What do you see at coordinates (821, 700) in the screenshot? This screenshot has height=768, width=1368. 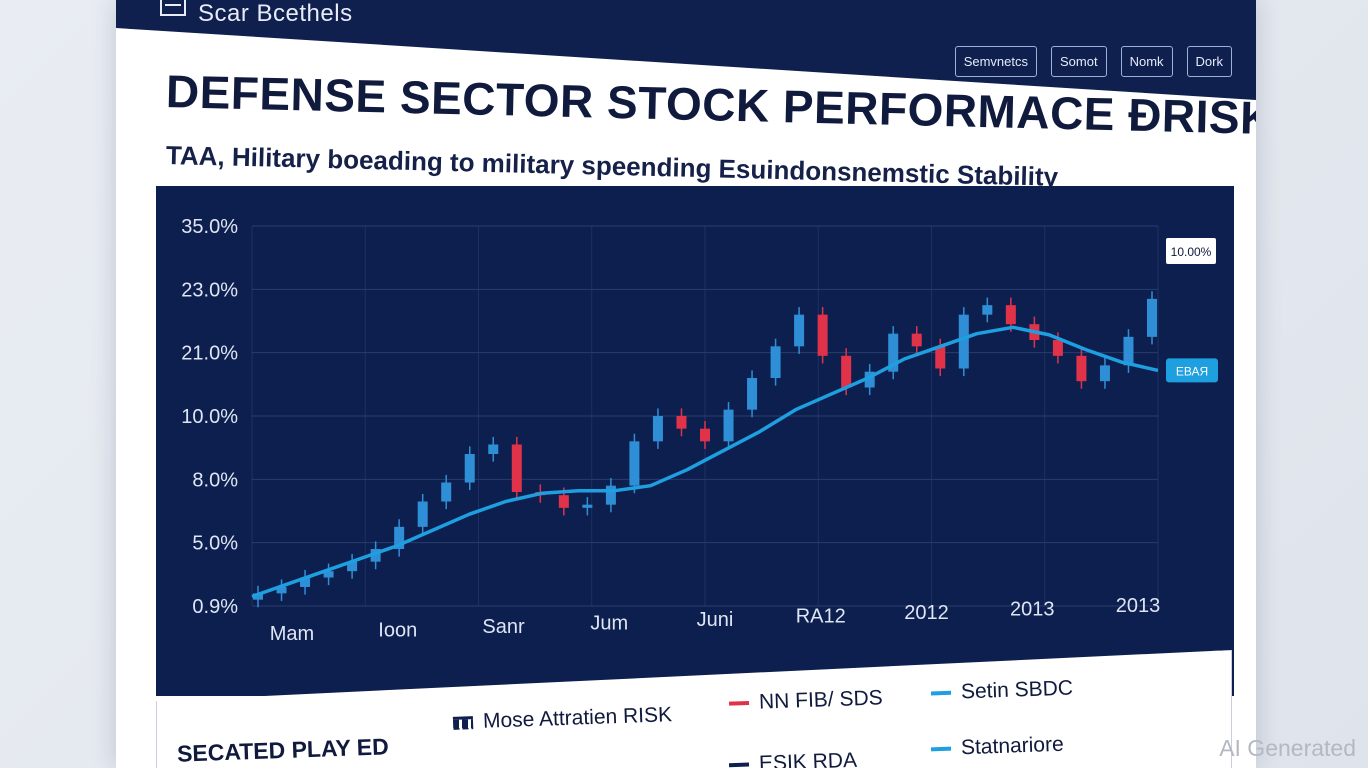 I see `legend-label: NN FIB/ SDS` at bounding box center [821, 700].